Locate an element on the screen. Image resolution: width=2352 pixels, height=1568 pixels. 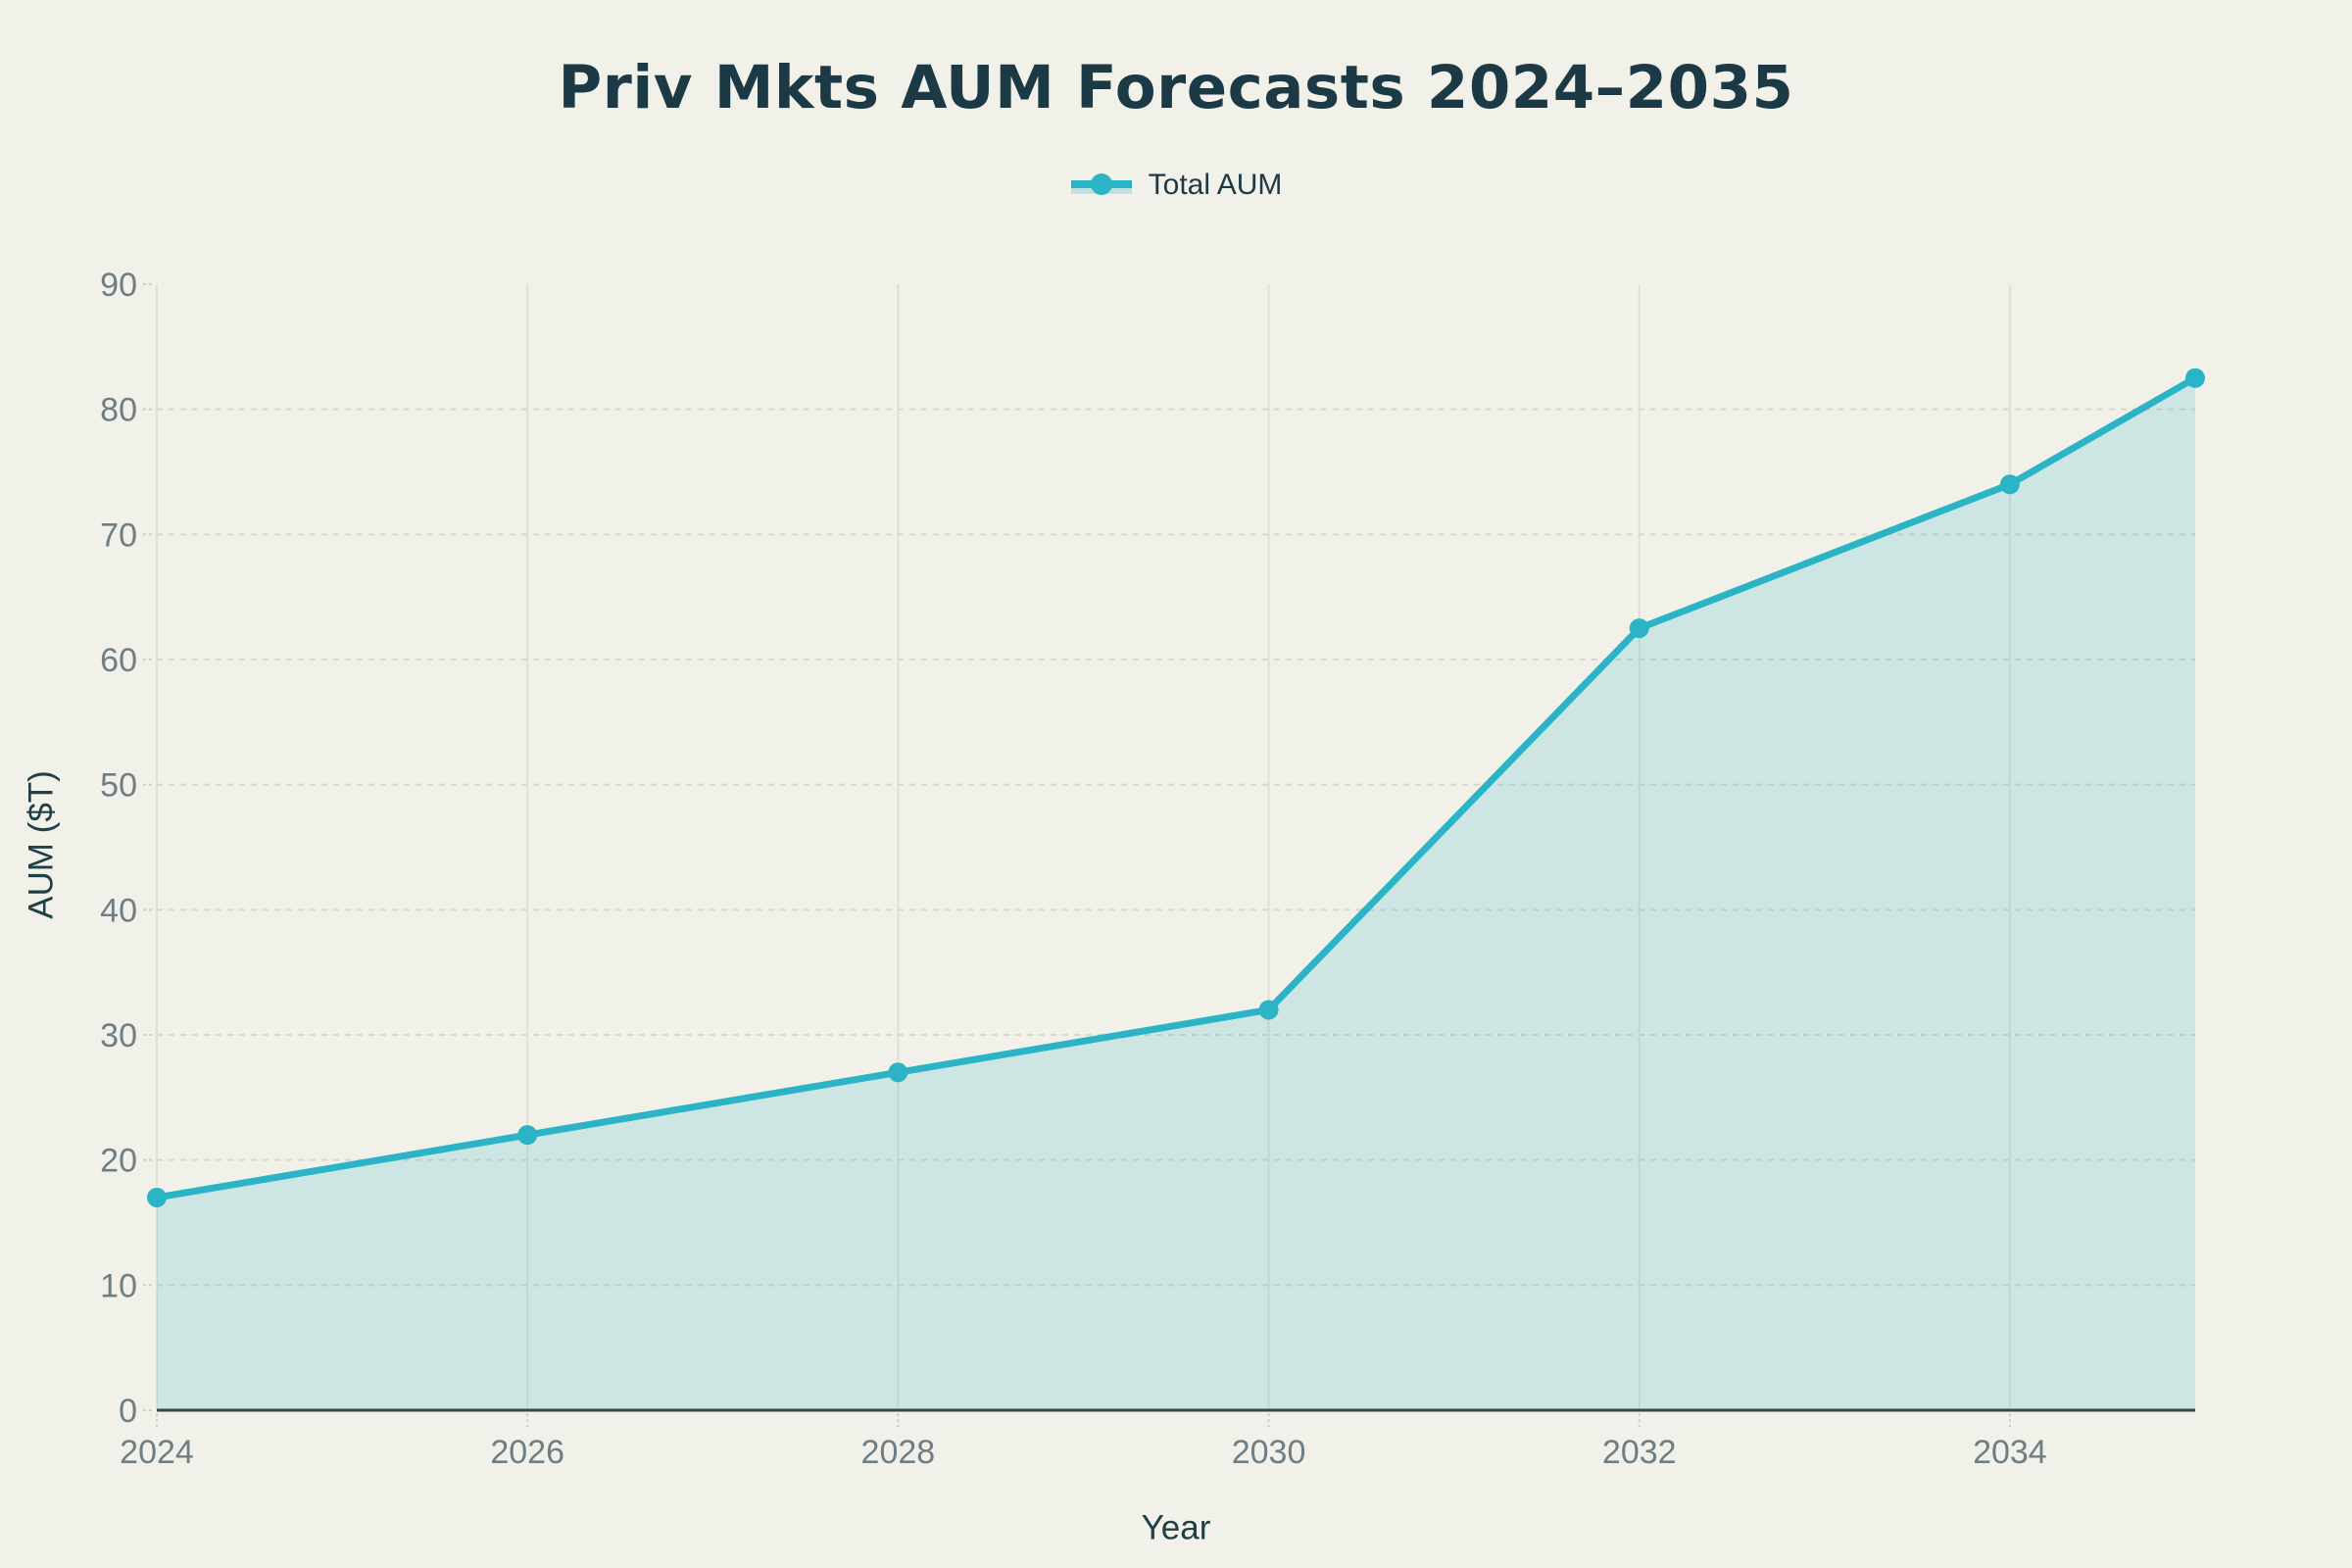
y-tick-label: 80 is located at coordinates (118, 410).